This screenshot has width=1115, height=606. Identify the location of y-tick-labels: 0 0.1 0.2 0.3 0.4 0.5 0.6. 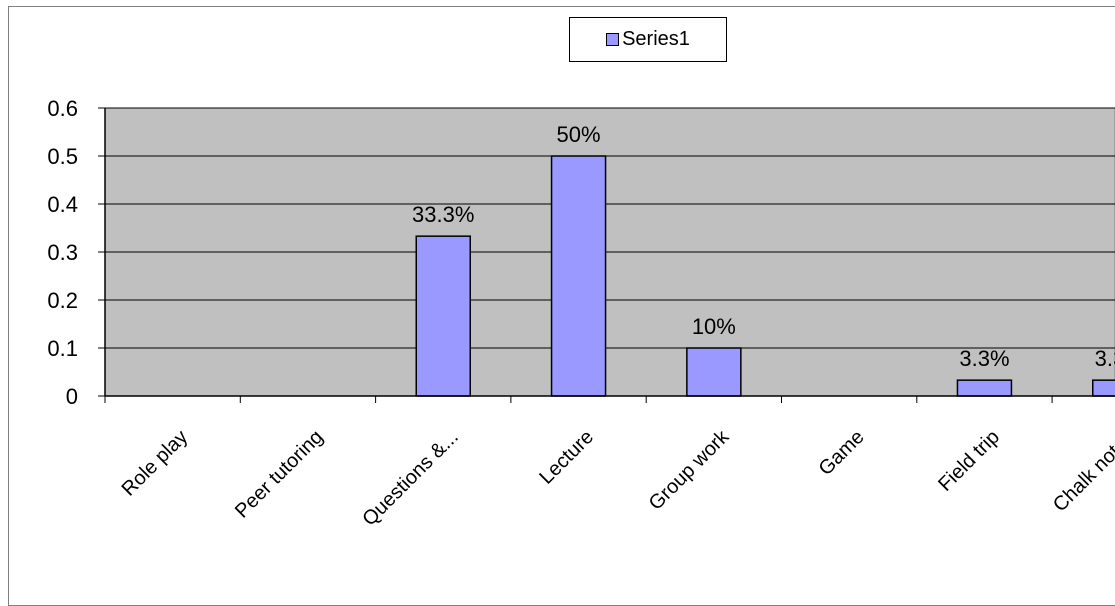
(62, 252).